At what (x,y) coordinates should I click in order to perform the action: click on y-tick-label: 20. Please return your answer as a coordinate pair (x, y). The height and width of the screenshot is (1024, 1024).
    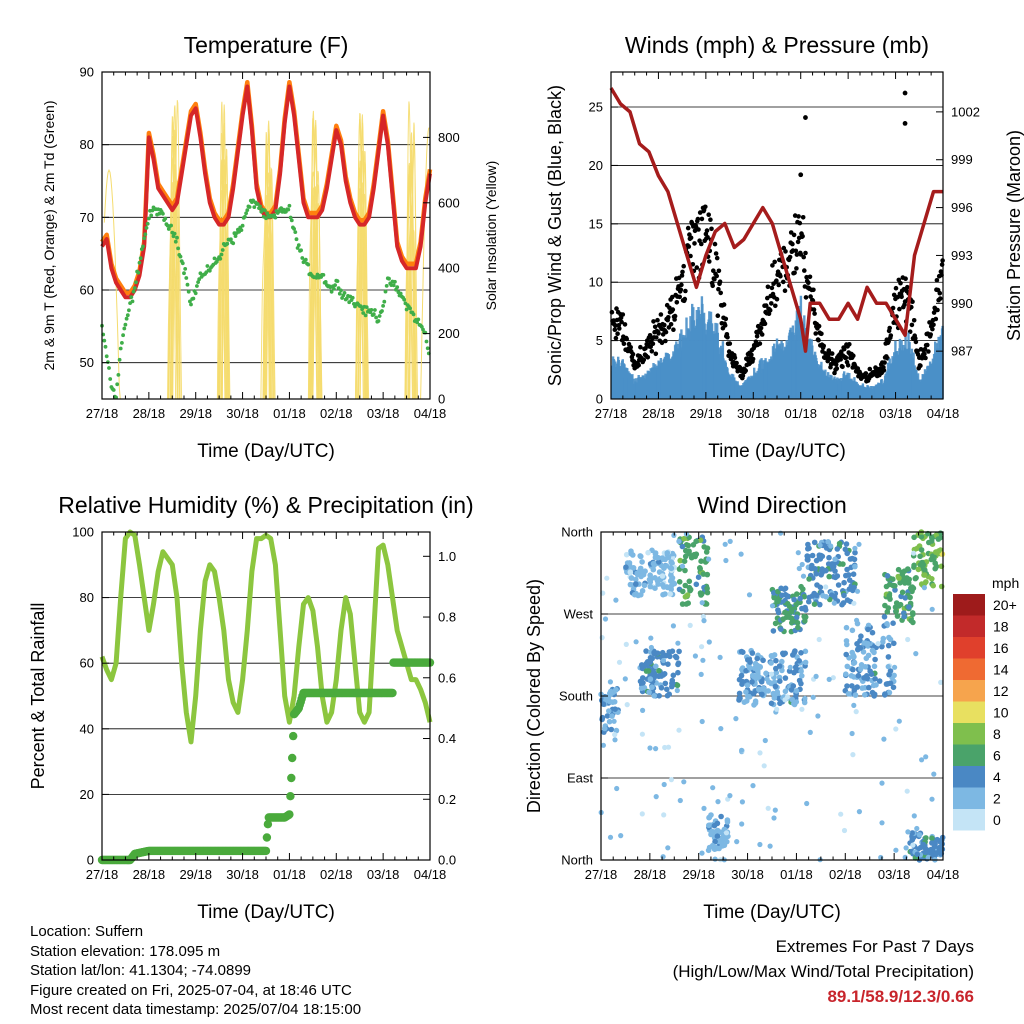
    Looking at the image, I should click on (596, 165).